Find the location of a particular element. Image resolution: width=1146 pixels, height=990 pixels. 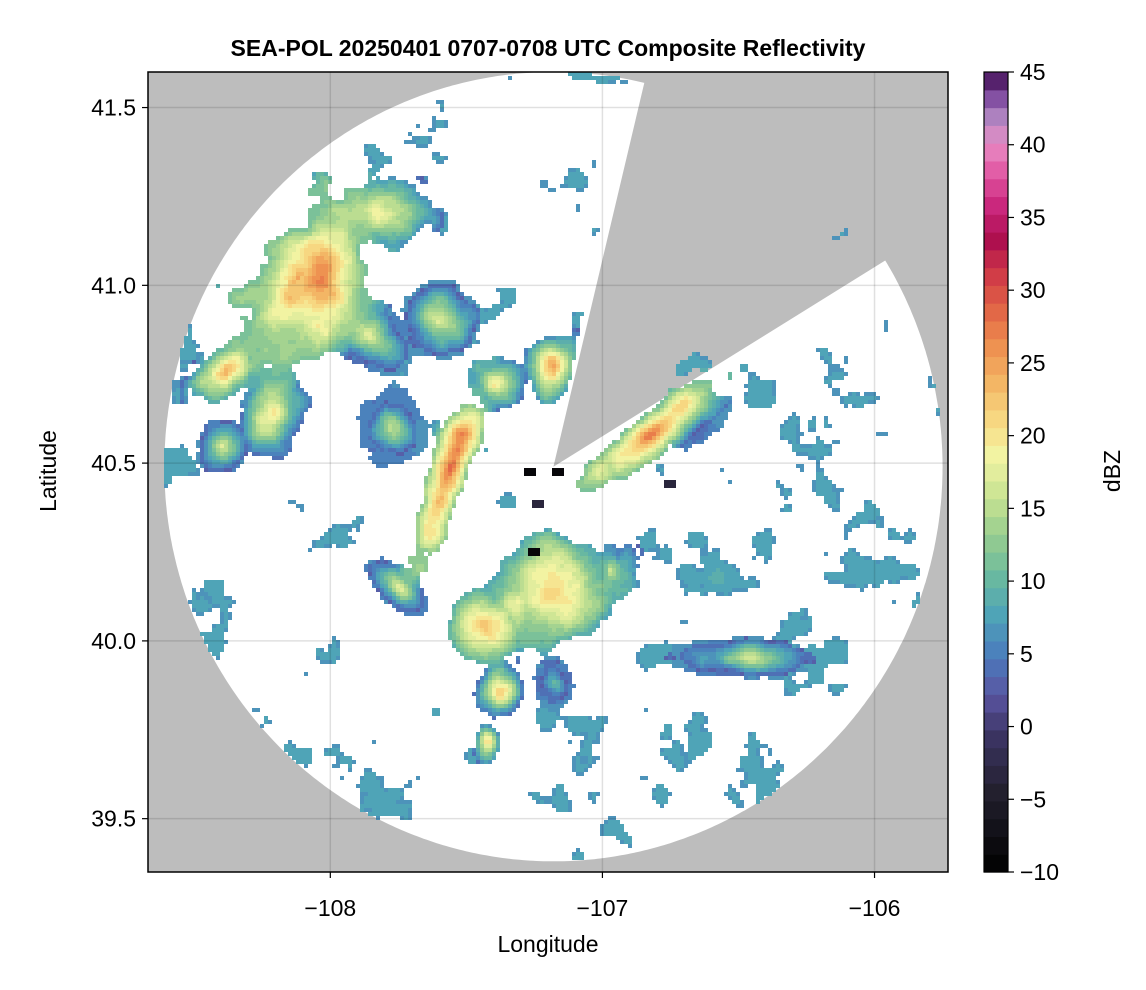

colorbar-tick-label: 25 is located at coordinates (1033, 363).